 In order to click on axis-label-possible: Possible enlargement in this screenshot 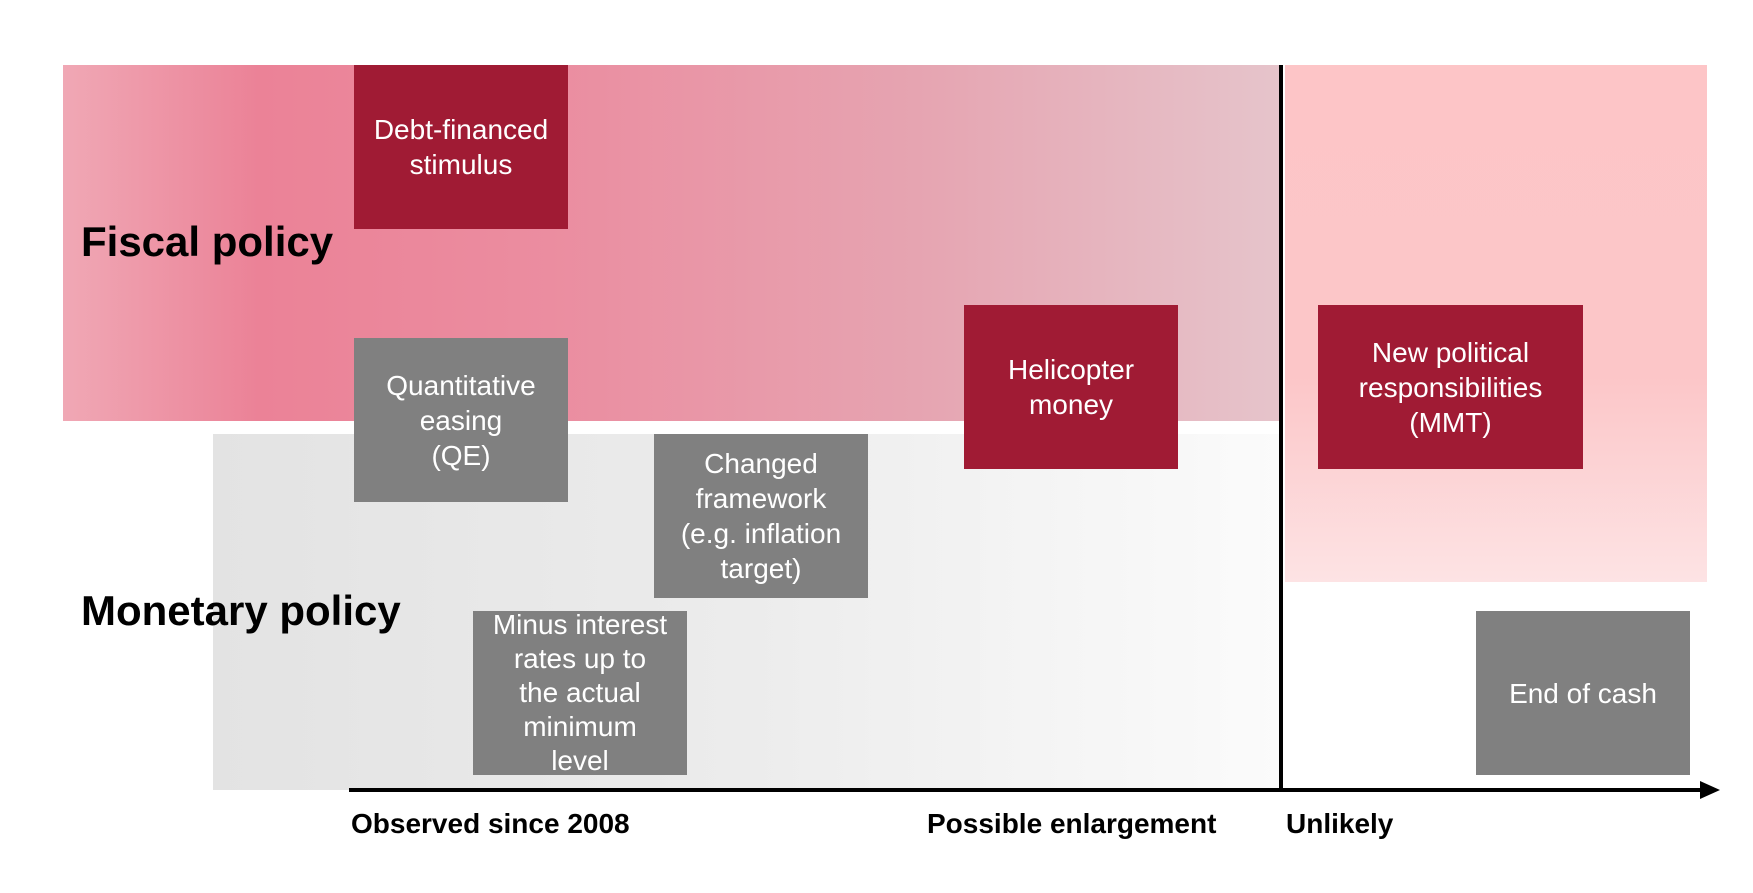, I will do `click(1072, 823)`.